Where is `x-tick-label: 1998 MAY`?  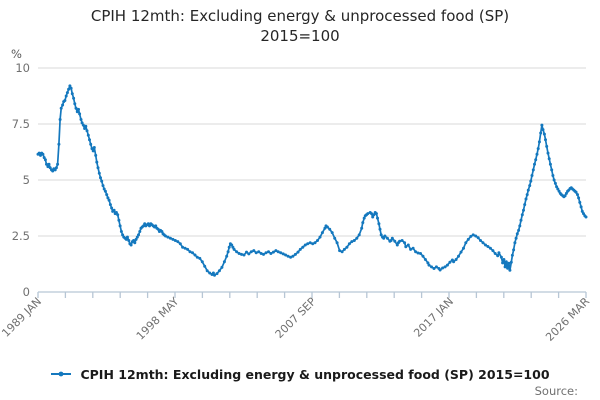 x-tick-label: 1998 MAY is located at coordinates (158, 319).